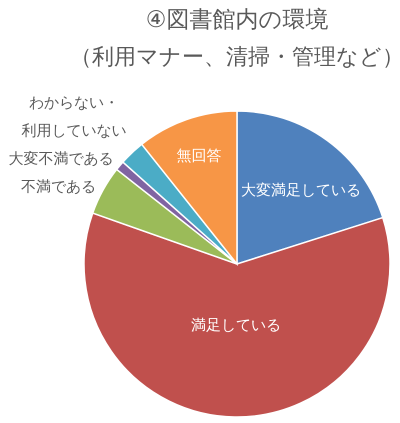 The width and height of the screenshot is (400, 423). Describe the element at coordinates (58, 186) in the screenshot. I see `slice-label: 不満である` at that location.